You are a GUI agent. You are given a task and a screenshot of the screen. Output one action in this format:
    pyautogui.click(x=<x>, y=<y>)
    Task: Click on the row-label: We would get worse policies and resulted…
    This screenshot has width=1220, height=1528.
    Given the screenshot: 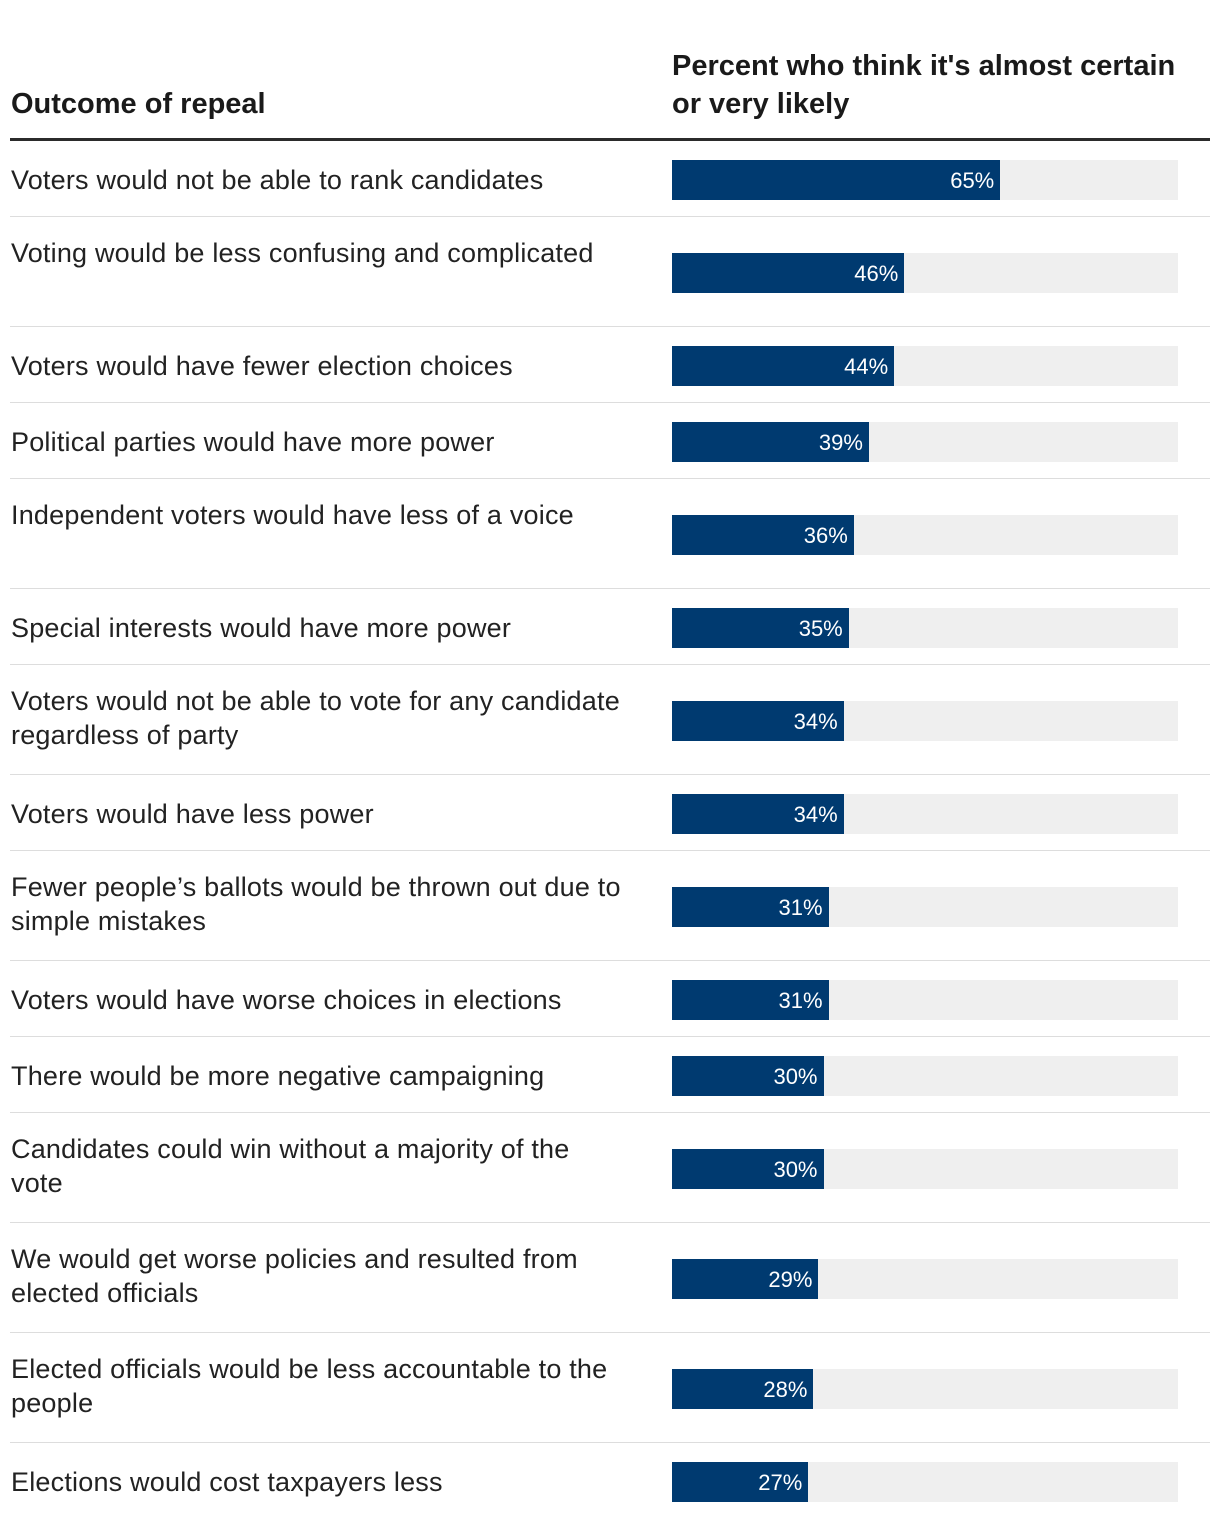 What is the action you would take?
    pyautogui.click(x=294, y=1276)
    